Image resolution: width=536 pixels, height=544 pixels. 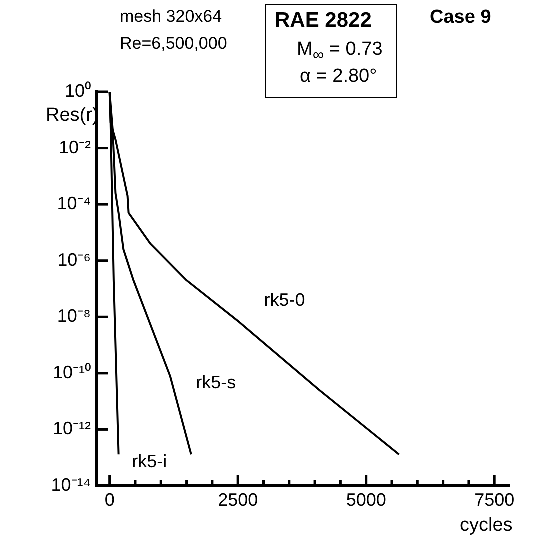 I want to click on y-tick-label: 10⁻⁴, so click(x=74, y=204).